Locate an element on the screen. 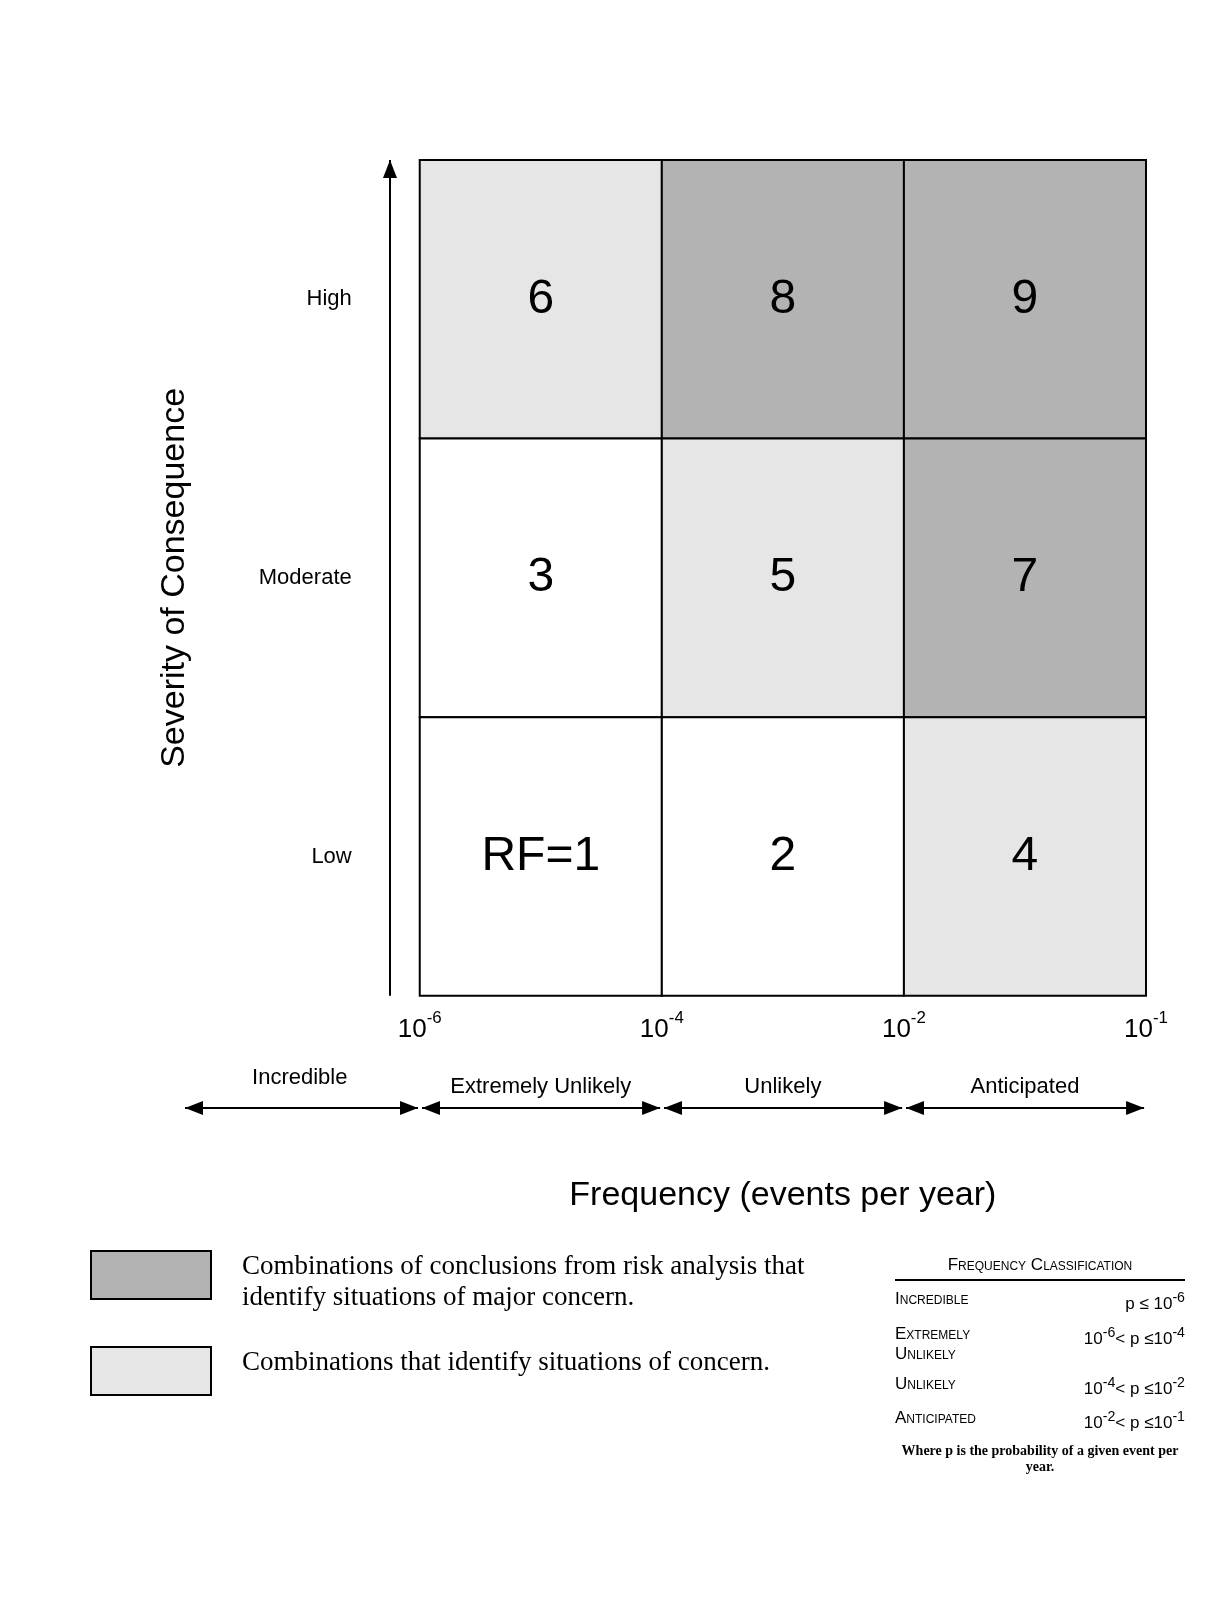 The height and width of the screenshot is (1608, 1216). x-axis-title: Frequency (events per year) is located at coordinates (783, 1192).